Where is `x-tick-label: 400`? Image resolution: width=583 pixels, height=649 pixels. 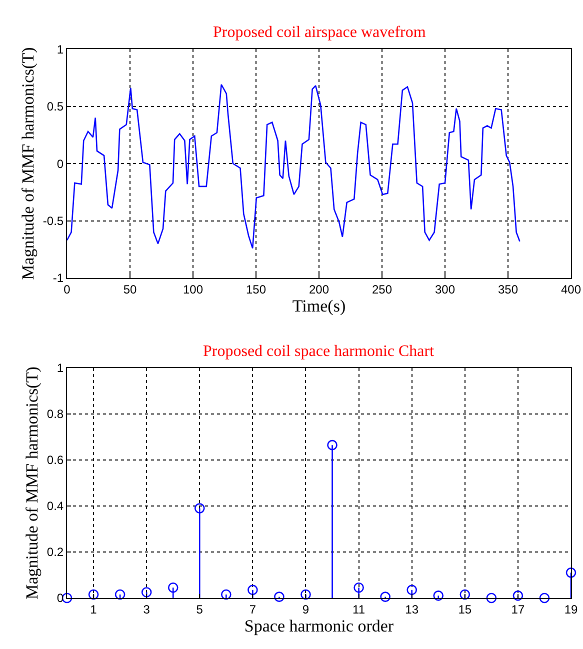 x-tick-label: 400 is located at coordinates (571, 289).